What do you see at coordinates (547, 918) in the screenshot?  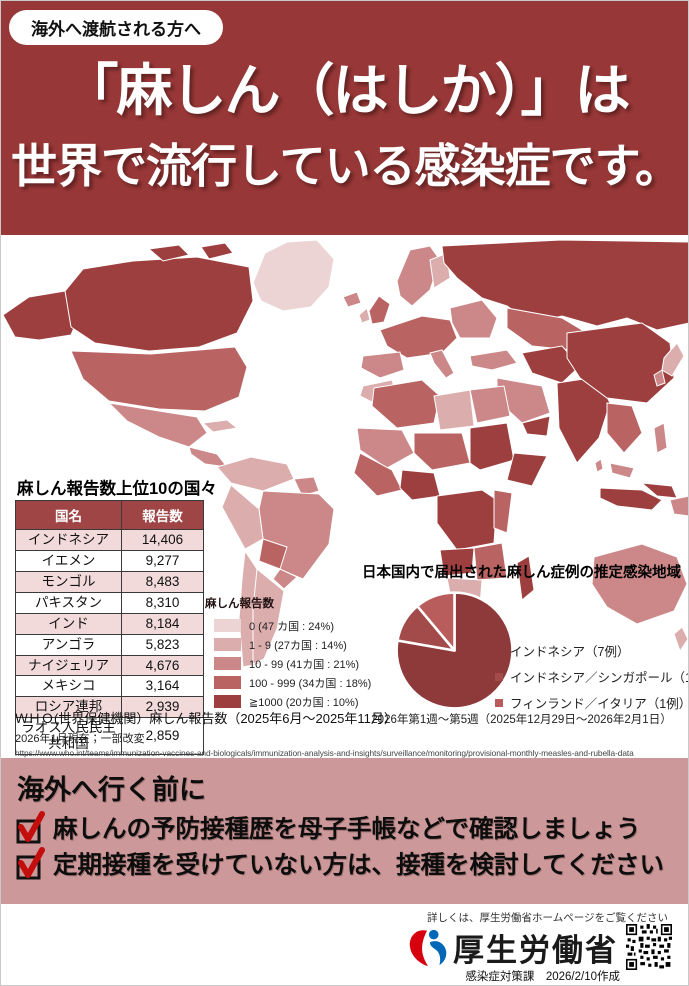 I see `footer-notice: 詳しくは、厚生労働省ホームページをご覧ください` at bounding box center [547, 918].